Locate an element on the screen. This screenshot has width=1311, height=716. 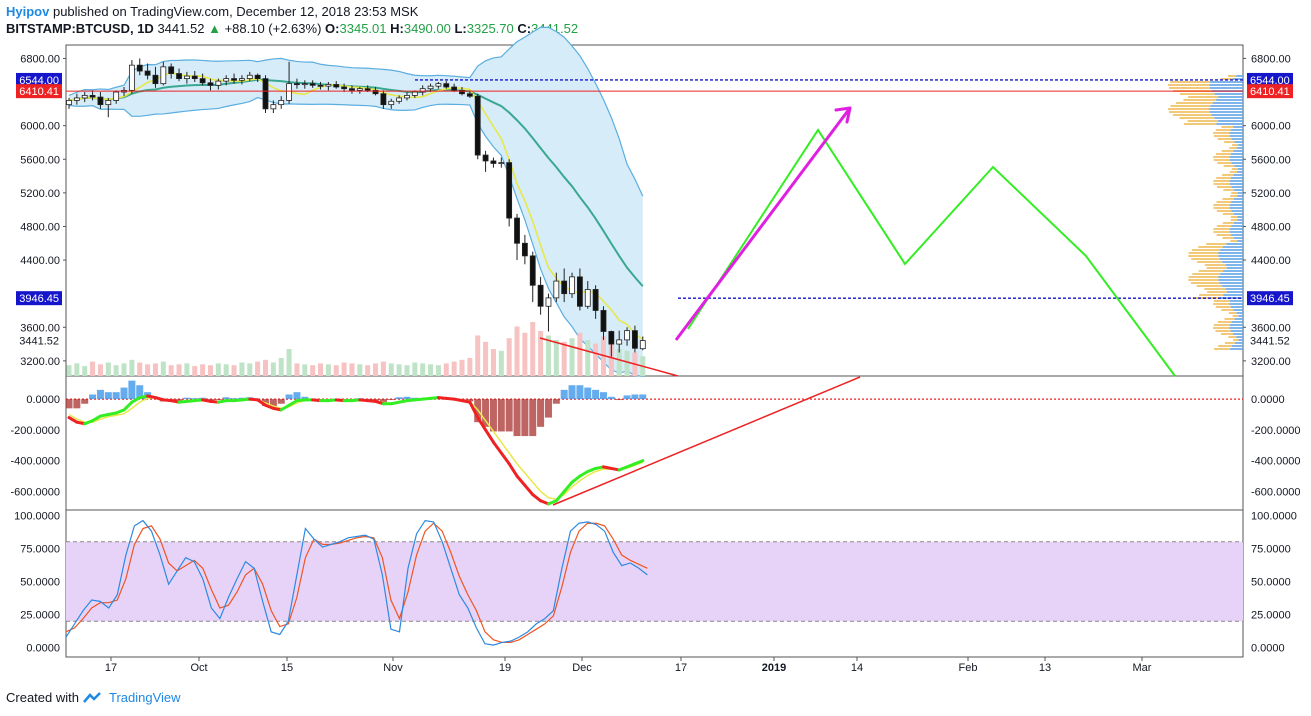
price-tick-left: 5200.00 is located at coordinates (40, 194).